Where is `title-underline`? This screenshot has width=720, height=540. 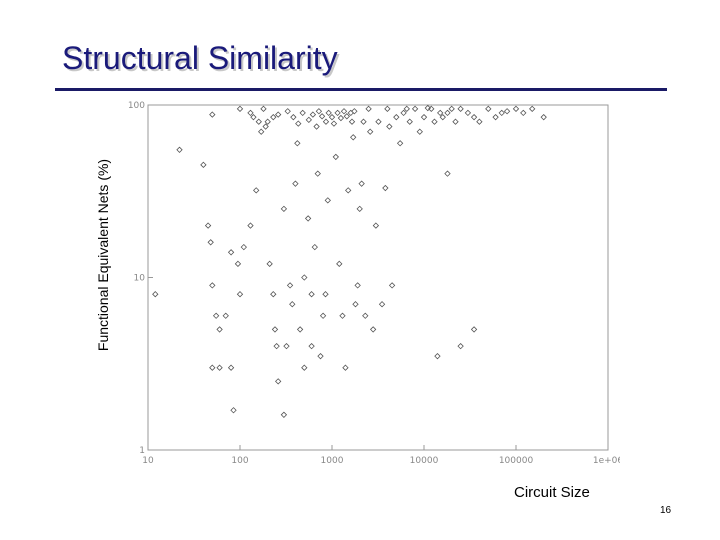 title-underline is located at coordinates (361, 89).